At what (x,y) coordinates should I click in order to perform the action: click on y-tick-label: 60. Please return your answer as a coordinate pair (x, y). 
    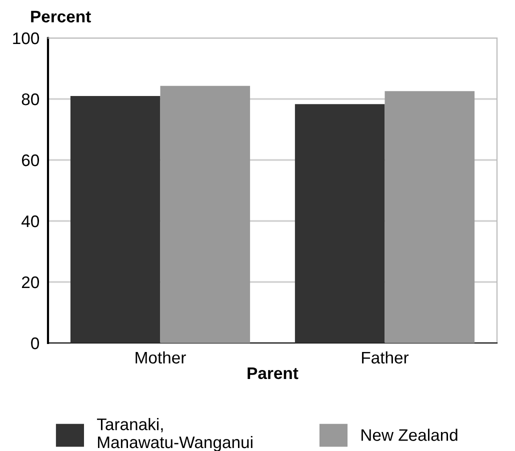
    Looking at the image, I should click on (31, 160).